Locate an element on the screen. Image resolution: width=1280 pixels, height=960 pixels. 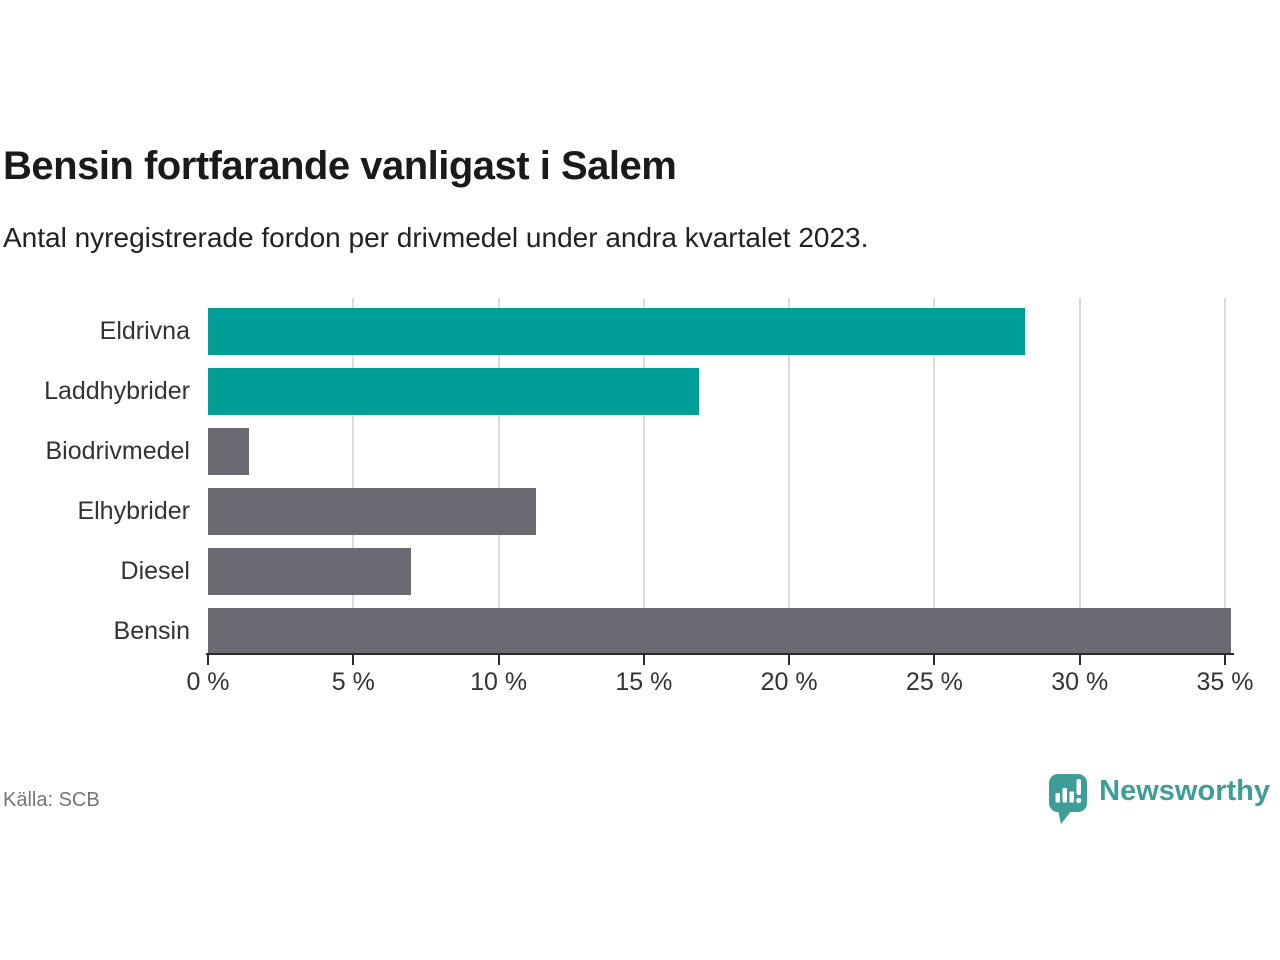
category-label-biodrivmedel: Biodrivmedel is located at coordinates (117, 451).